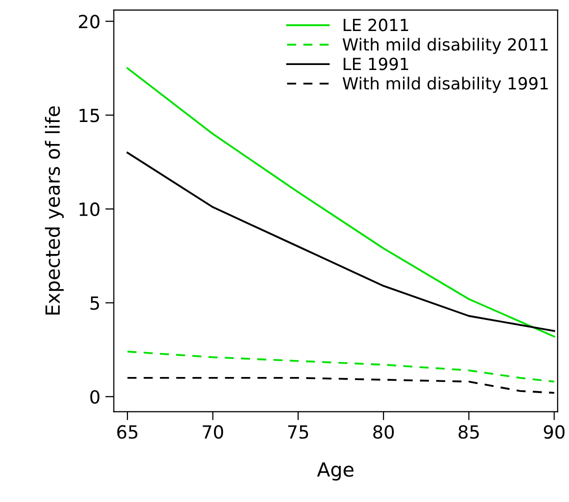 The height and width of the screenshot is (502, 569). I want to click on y-tick-label: 10, so click(90, 209).